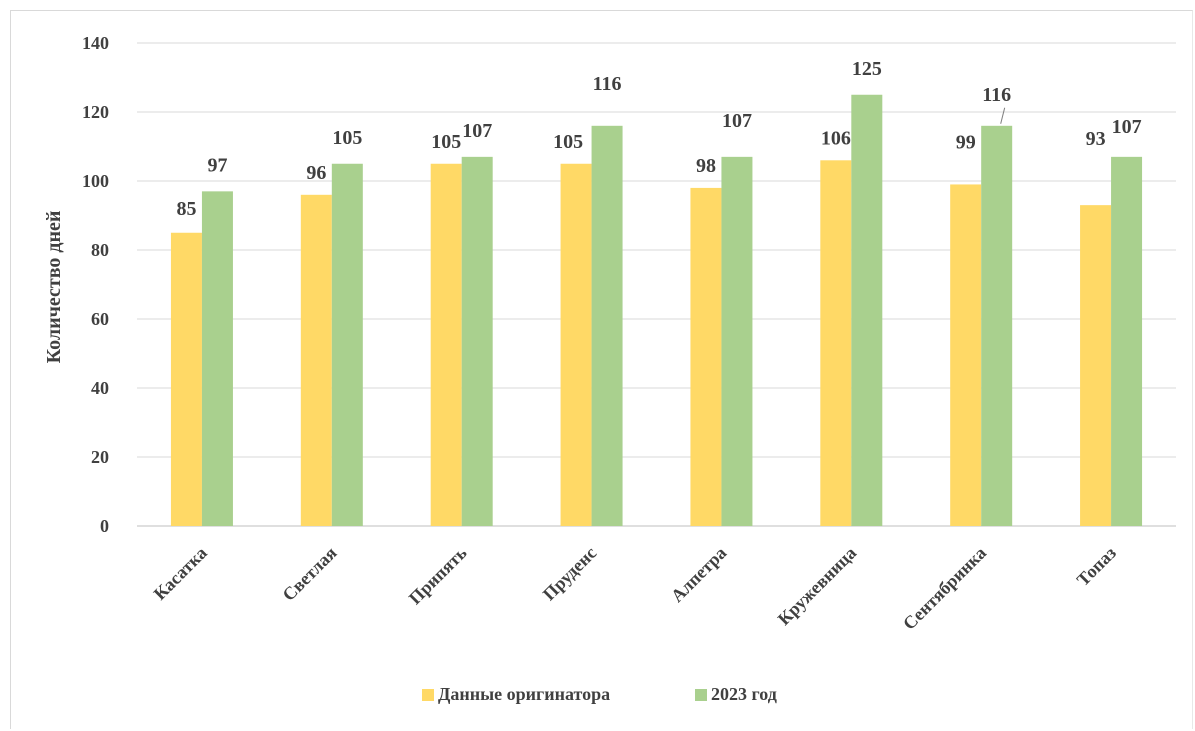  Describe the element at coordinates (180, 573) in the screenshot. I see `x-category-label: Касатка` at that location.